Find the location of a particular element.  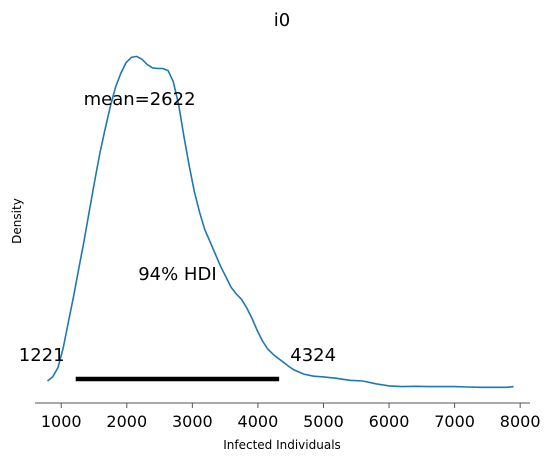

x-tick-label: 4000 is located at coordinates (258, 421).